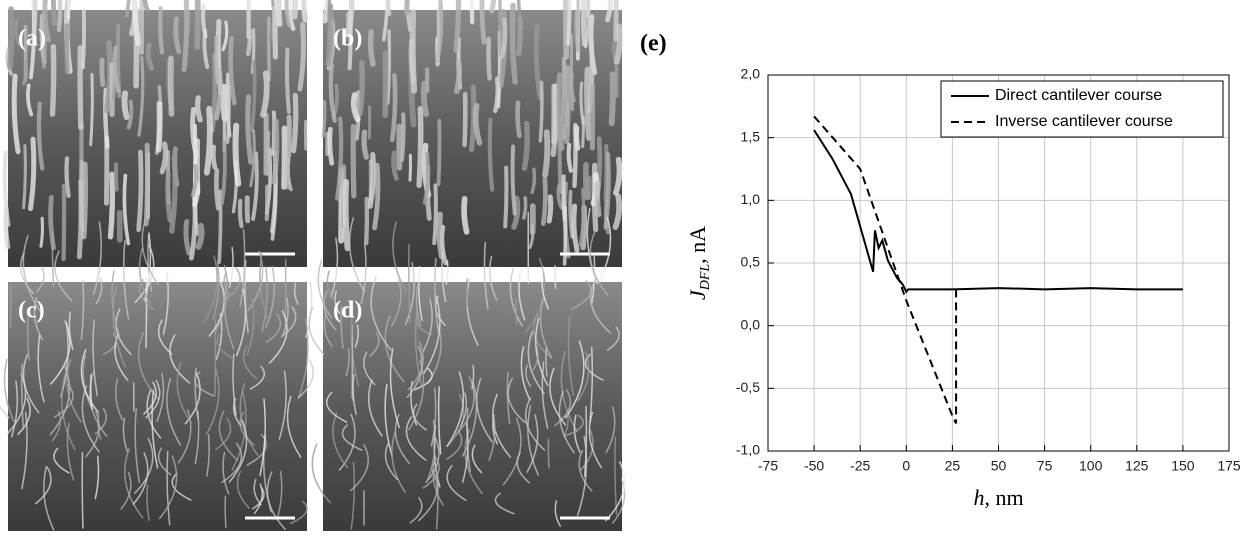 The width and height of the screenshot is (1256, 538). Describe the element at coordinates (768, 466) in the screenshot. I see `x-tick-label: -75` at that location.